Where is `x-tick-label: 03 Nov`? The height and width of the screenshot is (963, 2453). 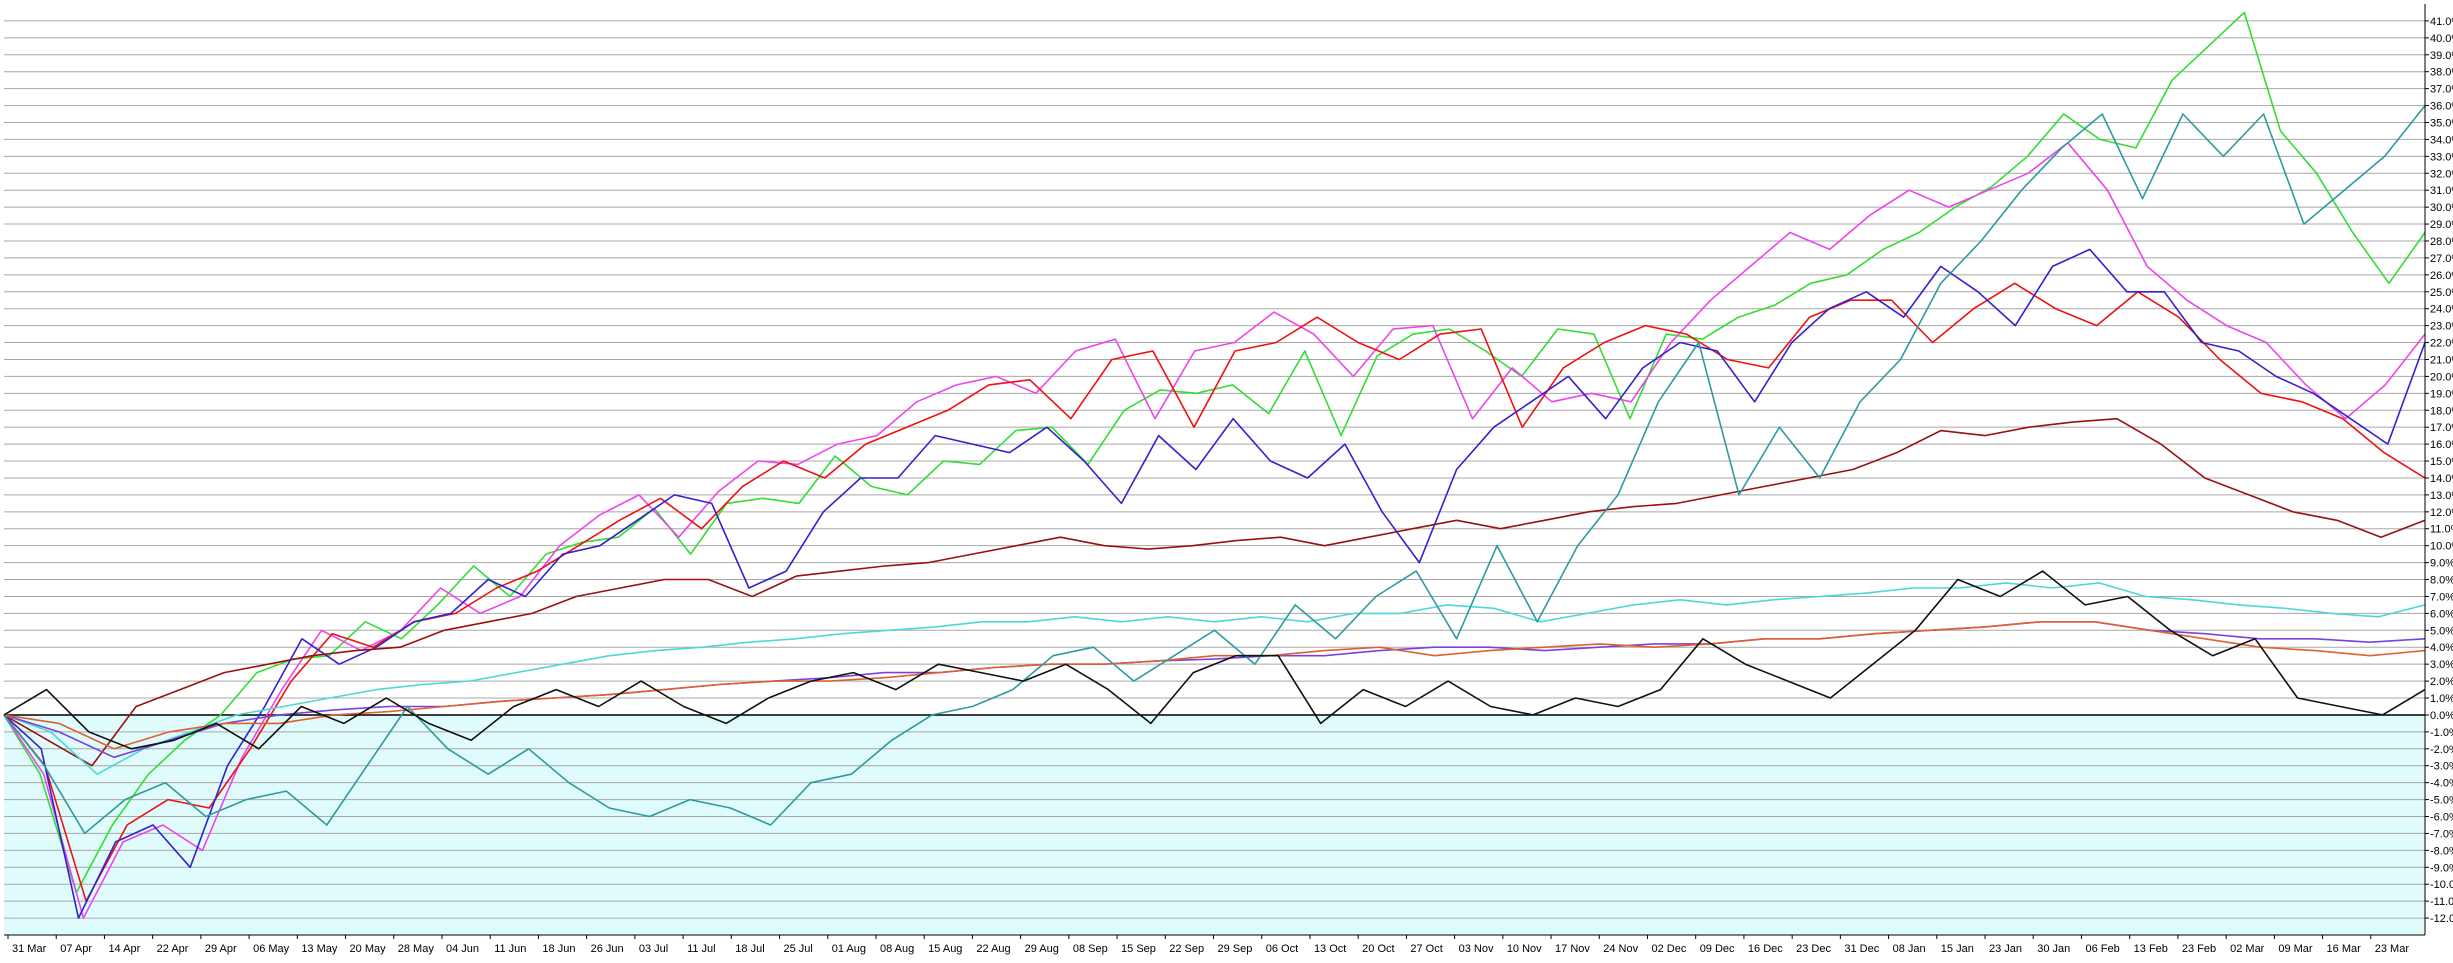 x-tick-label: 03 Nov is located at coordinates (1476, 949).